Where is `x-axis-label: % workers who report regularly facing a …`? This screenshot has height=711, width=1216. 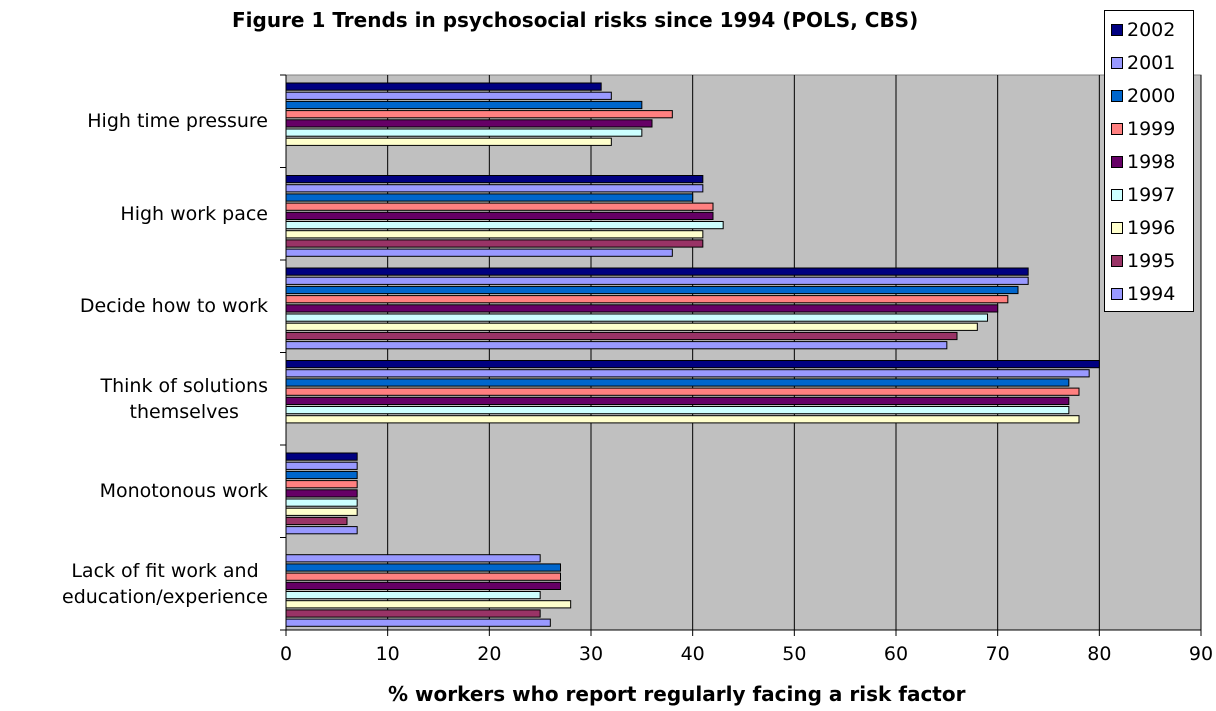 x-axis-label: % workers who report regularly facing a … is located at coordinates (677, 694).